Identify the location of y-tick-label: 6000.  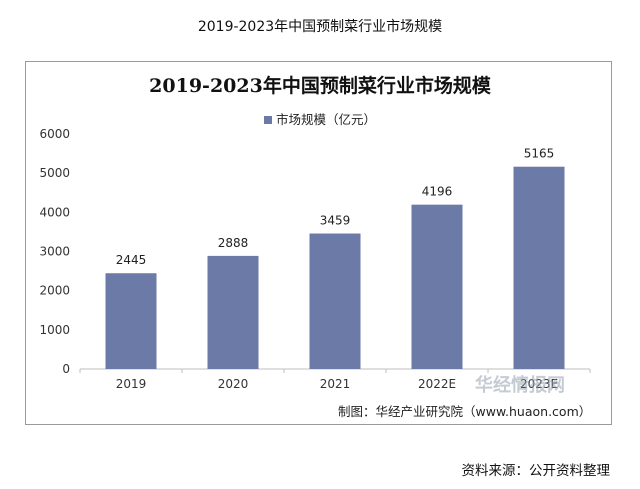
(54, 134).